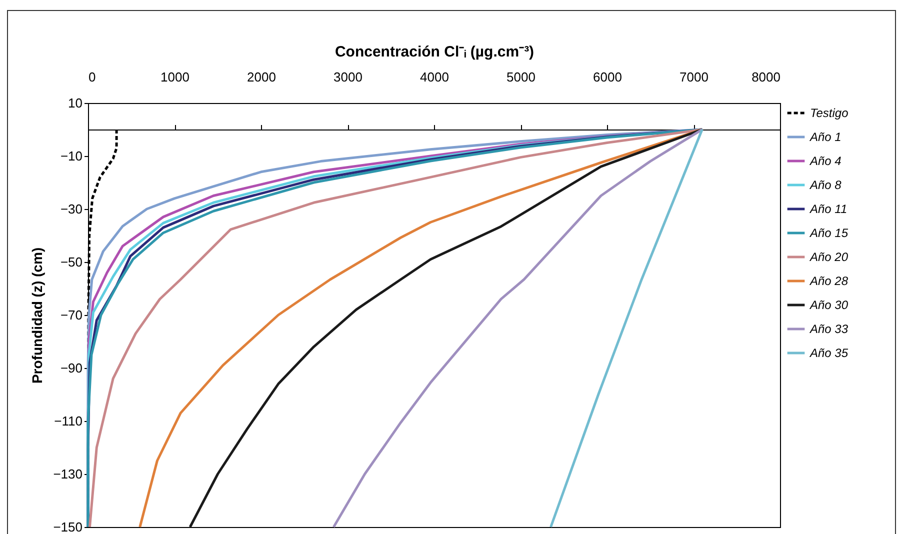 This screenshot has width=897, height=534. What do you see at coordinates (828, 281) in the screenshot?
I see `legend-label: Año 28` at bounding box center [828, 281].